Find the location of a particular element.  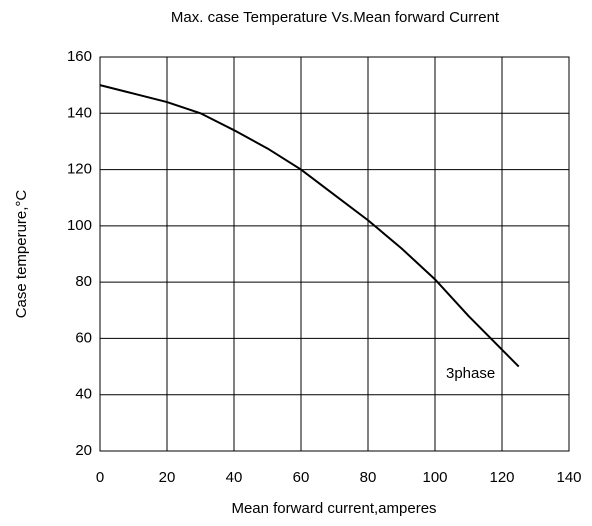

x-tick-label: 140 is located at coordinates (568, 477).